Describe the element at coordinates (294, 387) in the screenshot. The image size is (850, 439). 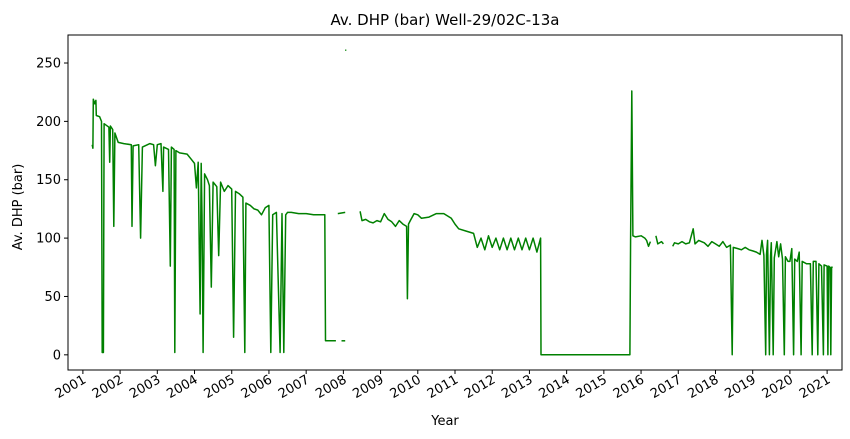
I see `x-tick-label: 2007` at that location.